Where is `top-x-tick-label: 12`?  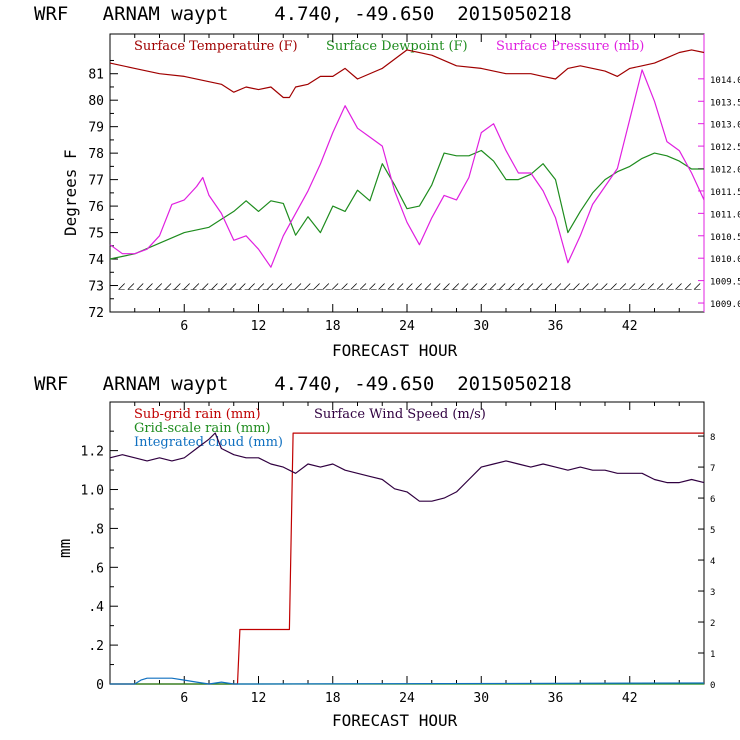 top-x-tick-label: 12 is located at coordinates (259, 326).